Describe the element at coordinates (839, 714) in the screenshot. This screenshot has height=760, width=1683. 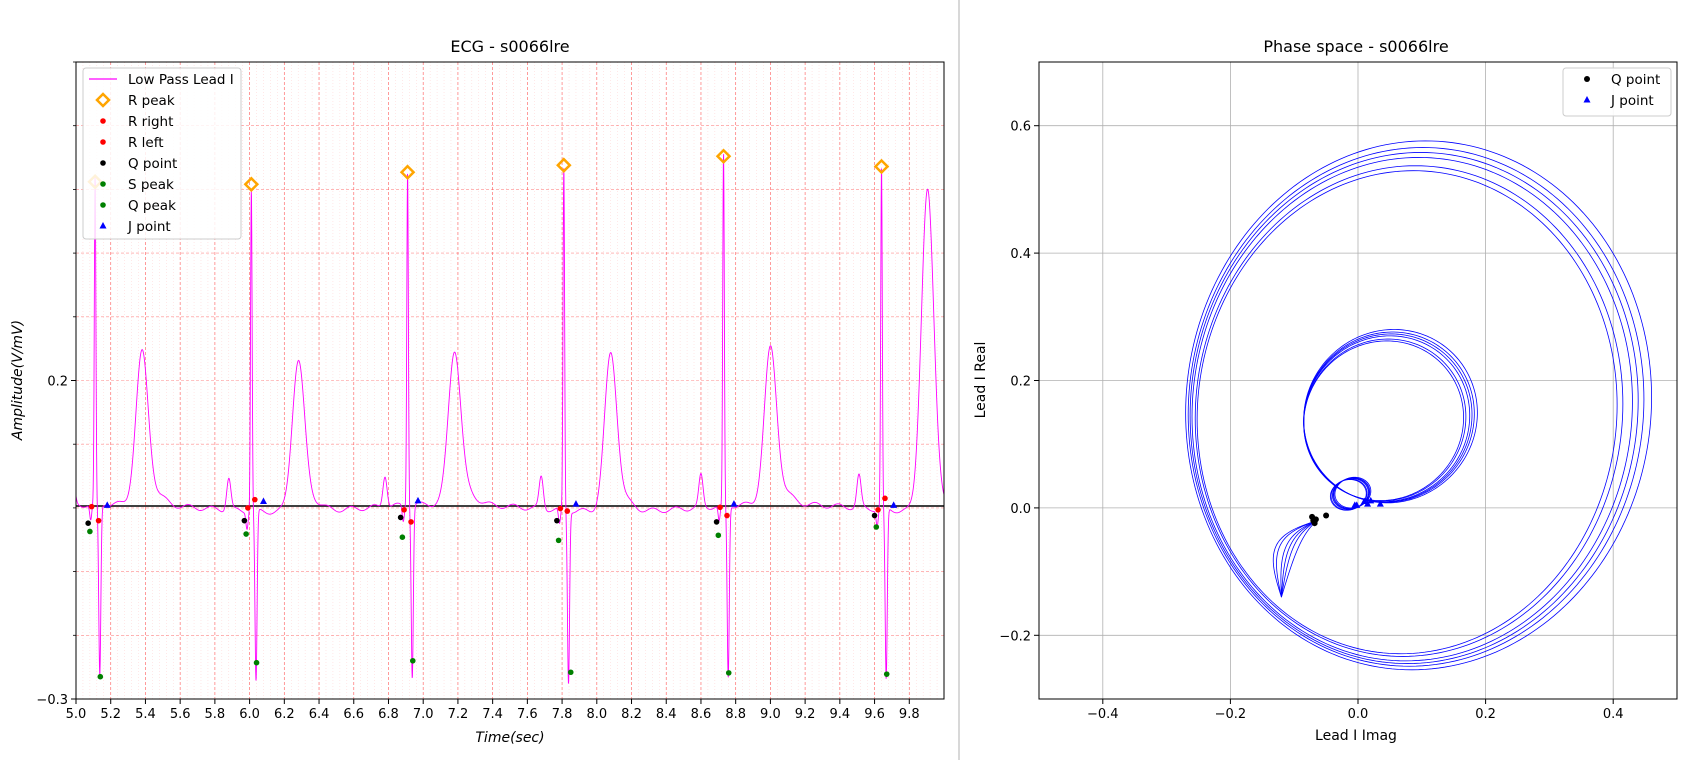
I see `ecg-x-tick-label: 9.4` at that location.